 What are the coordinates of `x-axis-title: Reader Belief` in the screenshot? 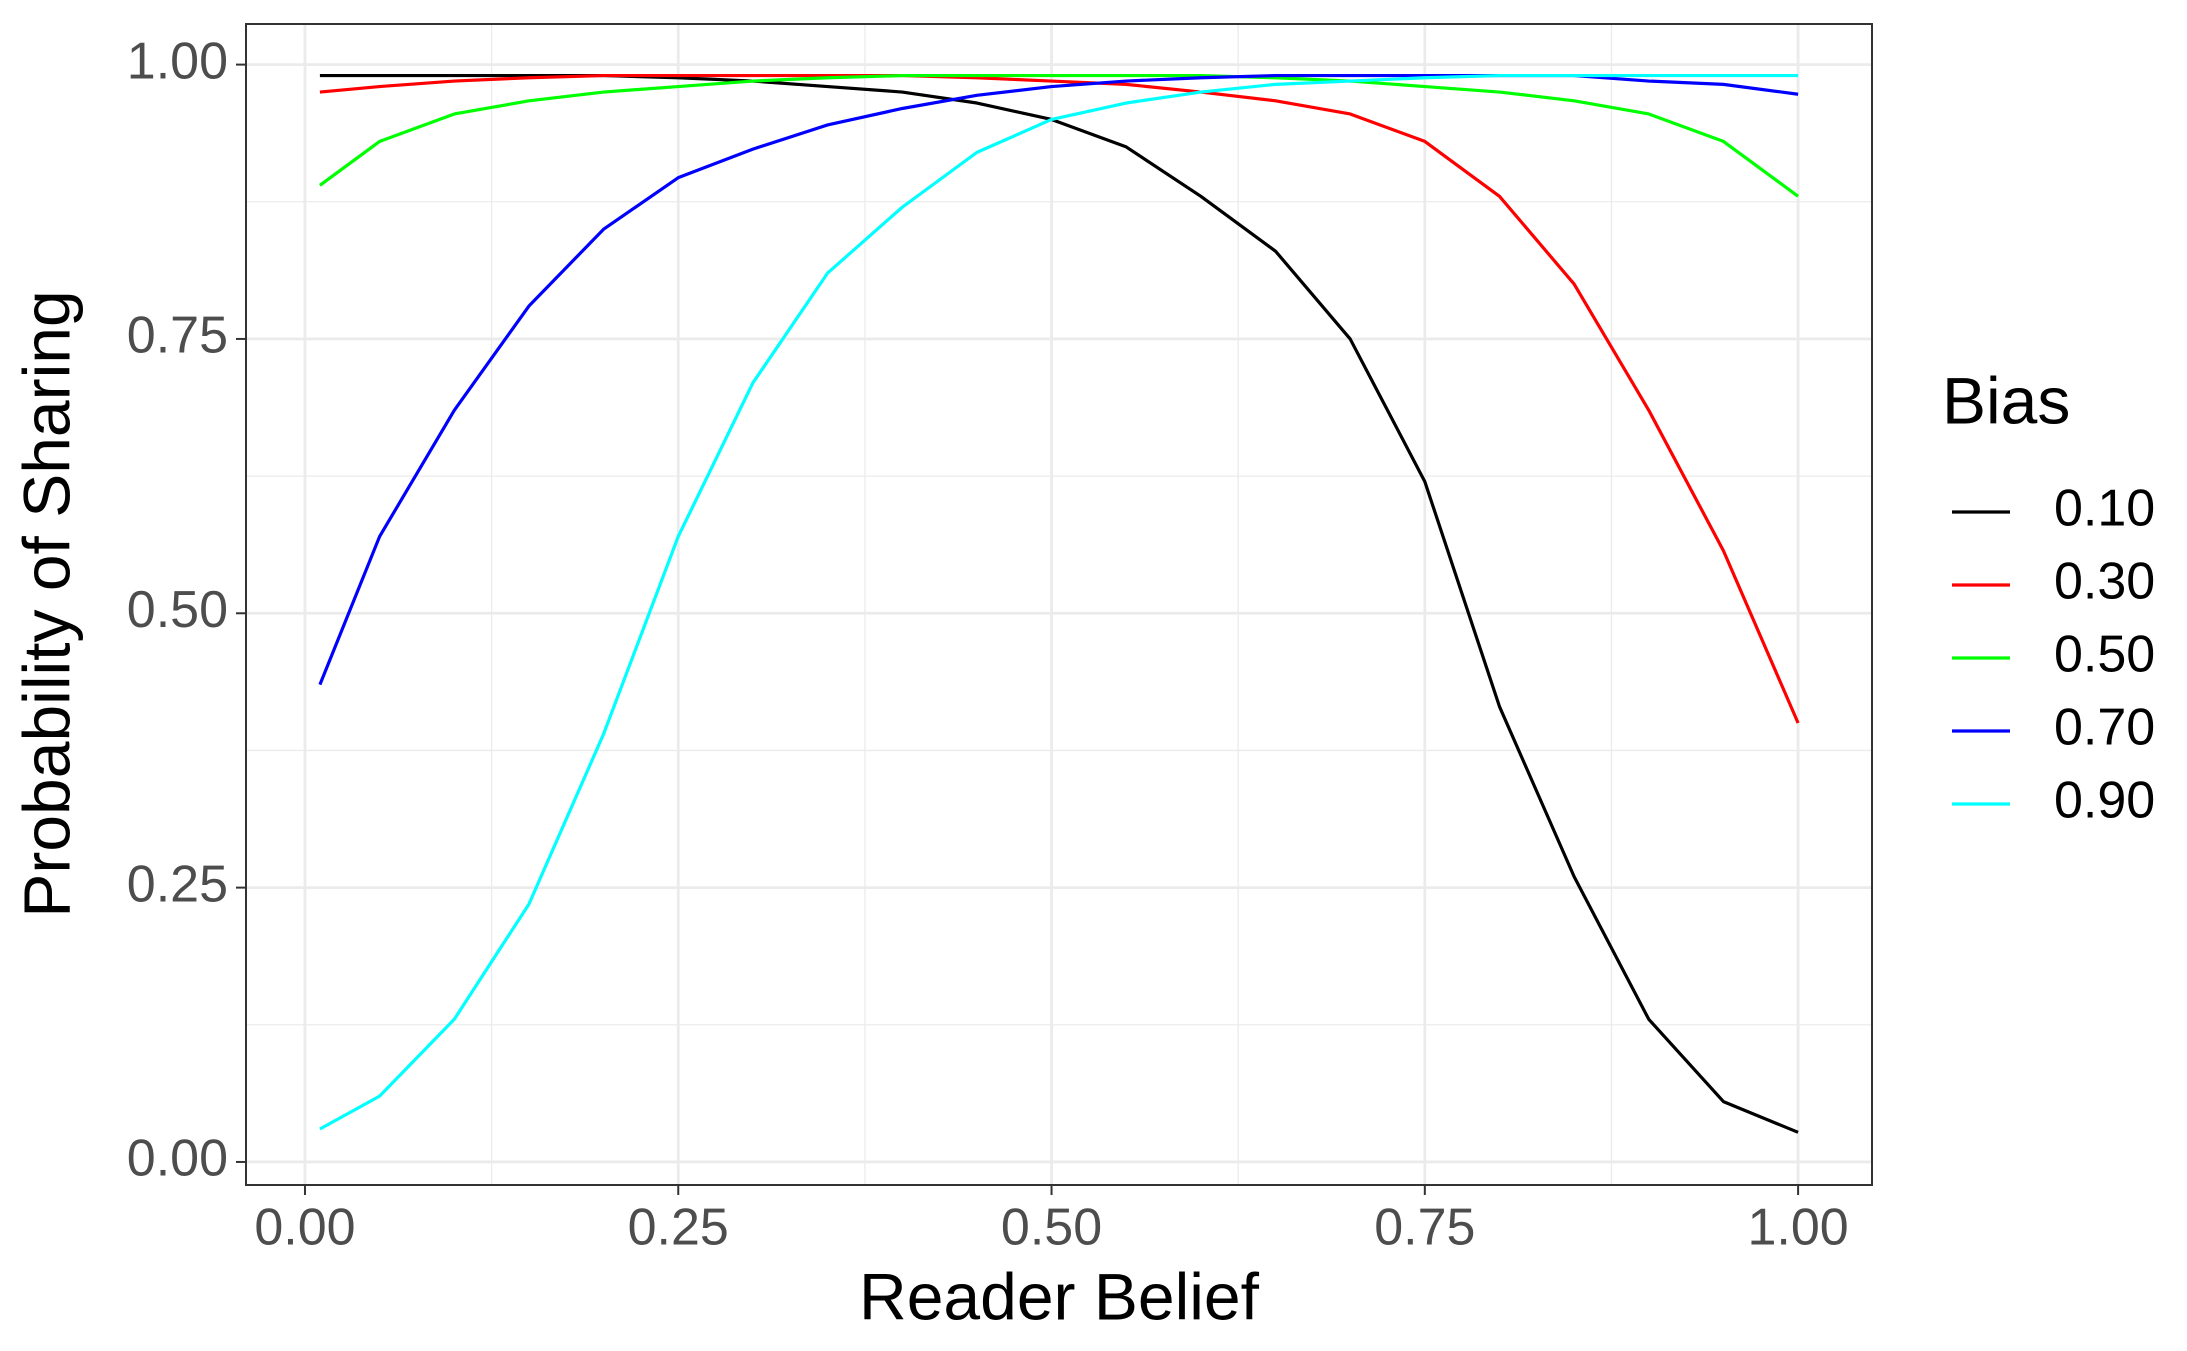 It's located at (1059, 1296).